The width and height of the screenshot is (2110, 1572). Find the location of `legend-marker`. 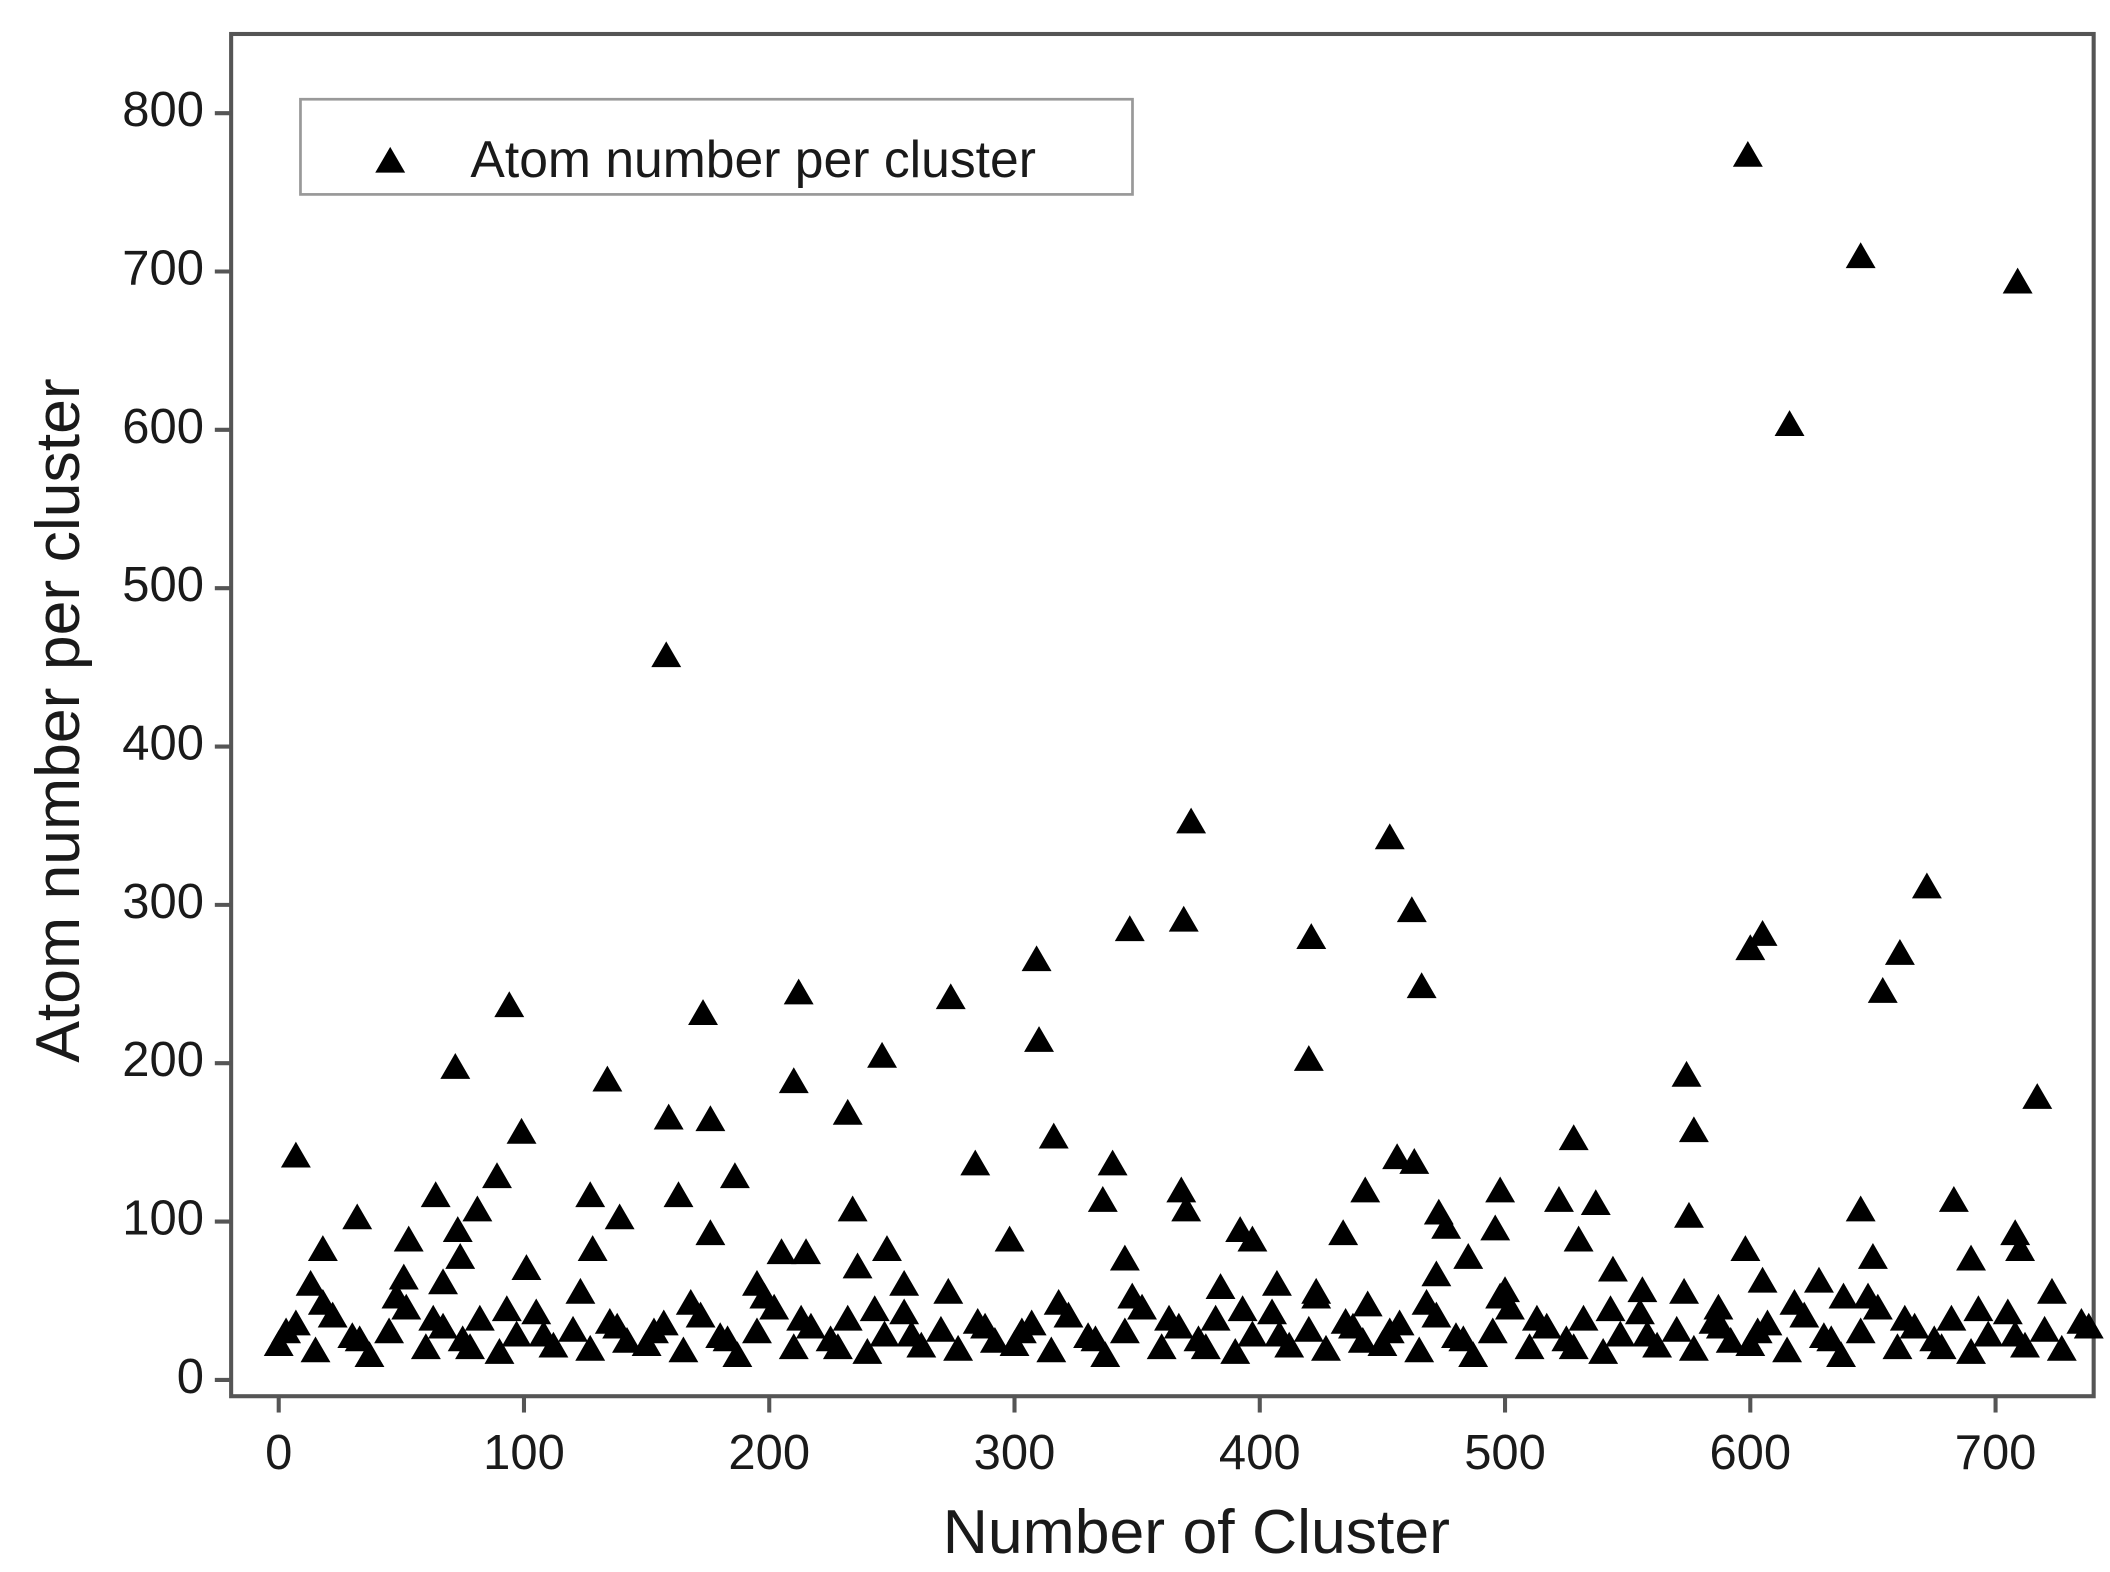

legend-marker is located at coordinates (390, 159).